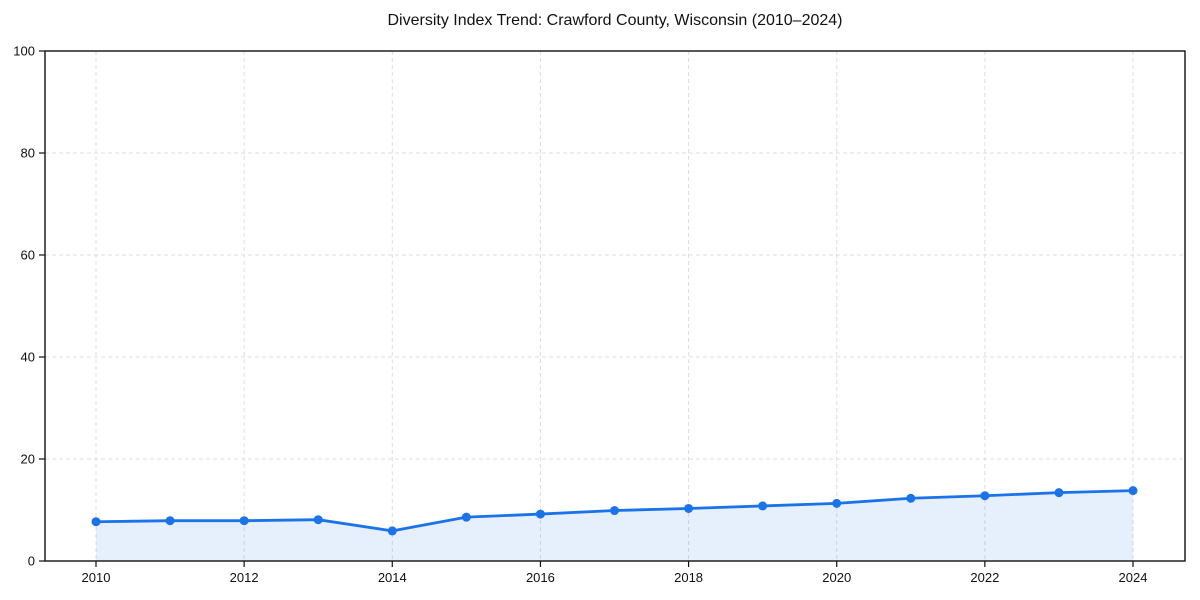 The image size is (1200, 600). Describe the element at coordinates (688, 577) in the screenshot. I see `x-tick-label: 2018` at that location.